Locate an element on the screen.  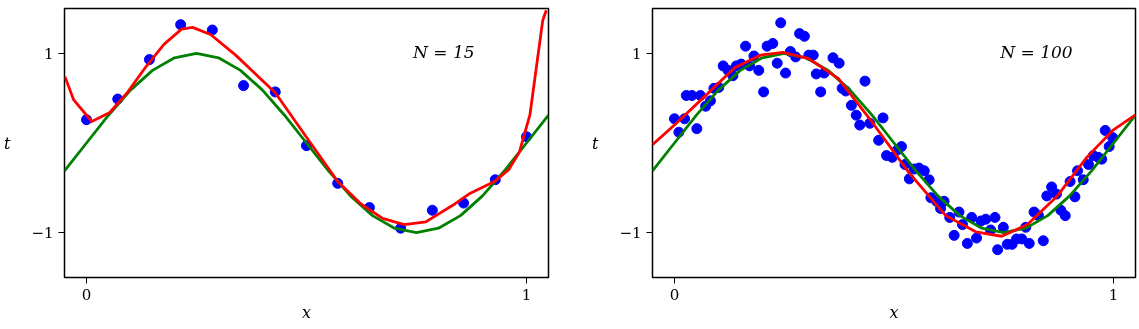
annotation: N = 100 is located at coordinates (1036, 52).